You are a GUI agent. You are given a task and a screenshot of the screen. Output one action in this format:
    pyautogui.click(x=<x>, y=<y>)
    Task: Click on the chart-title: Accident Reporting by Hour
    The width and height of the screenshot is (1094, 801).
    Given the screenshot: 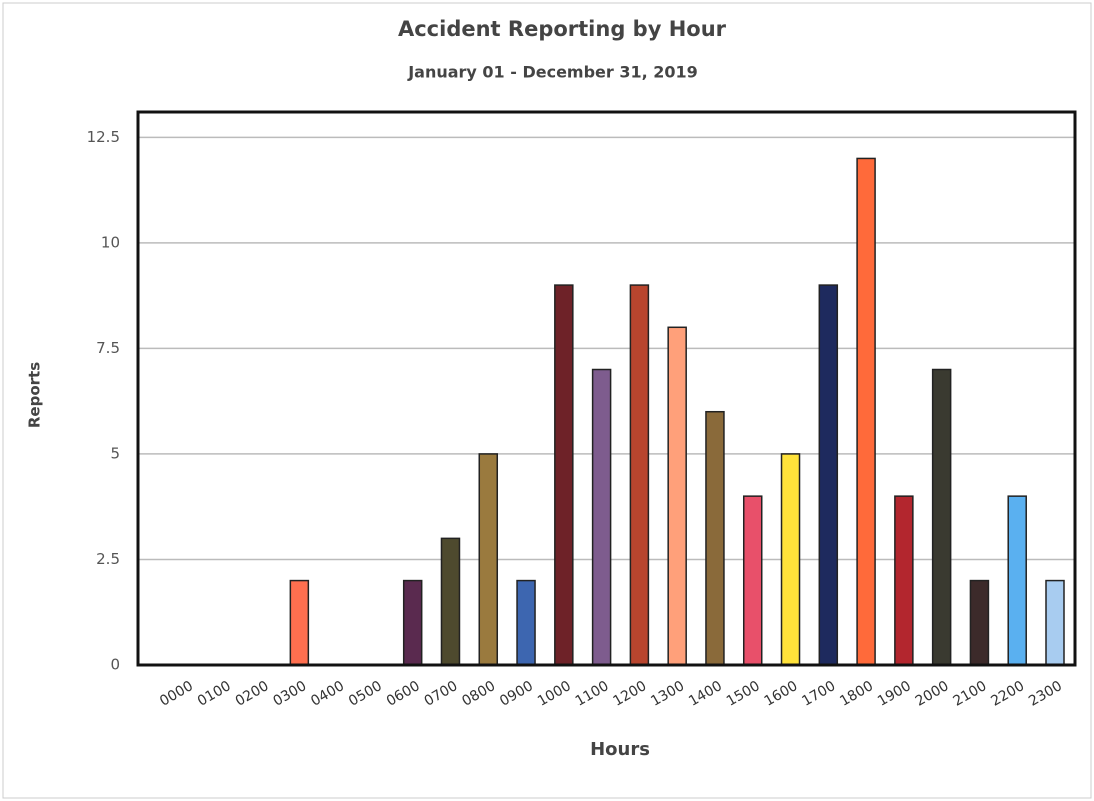 What is the action you would take?
    pyautogui.click(x=562, y=29)
    